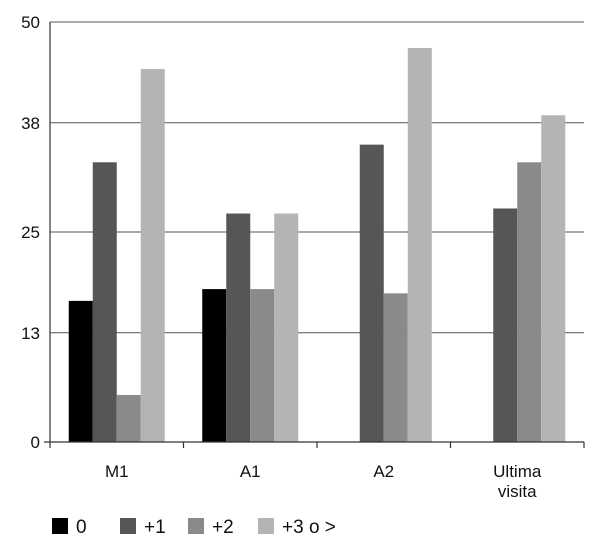  I want to click on y-tick-label: 13, so click(30, 333).